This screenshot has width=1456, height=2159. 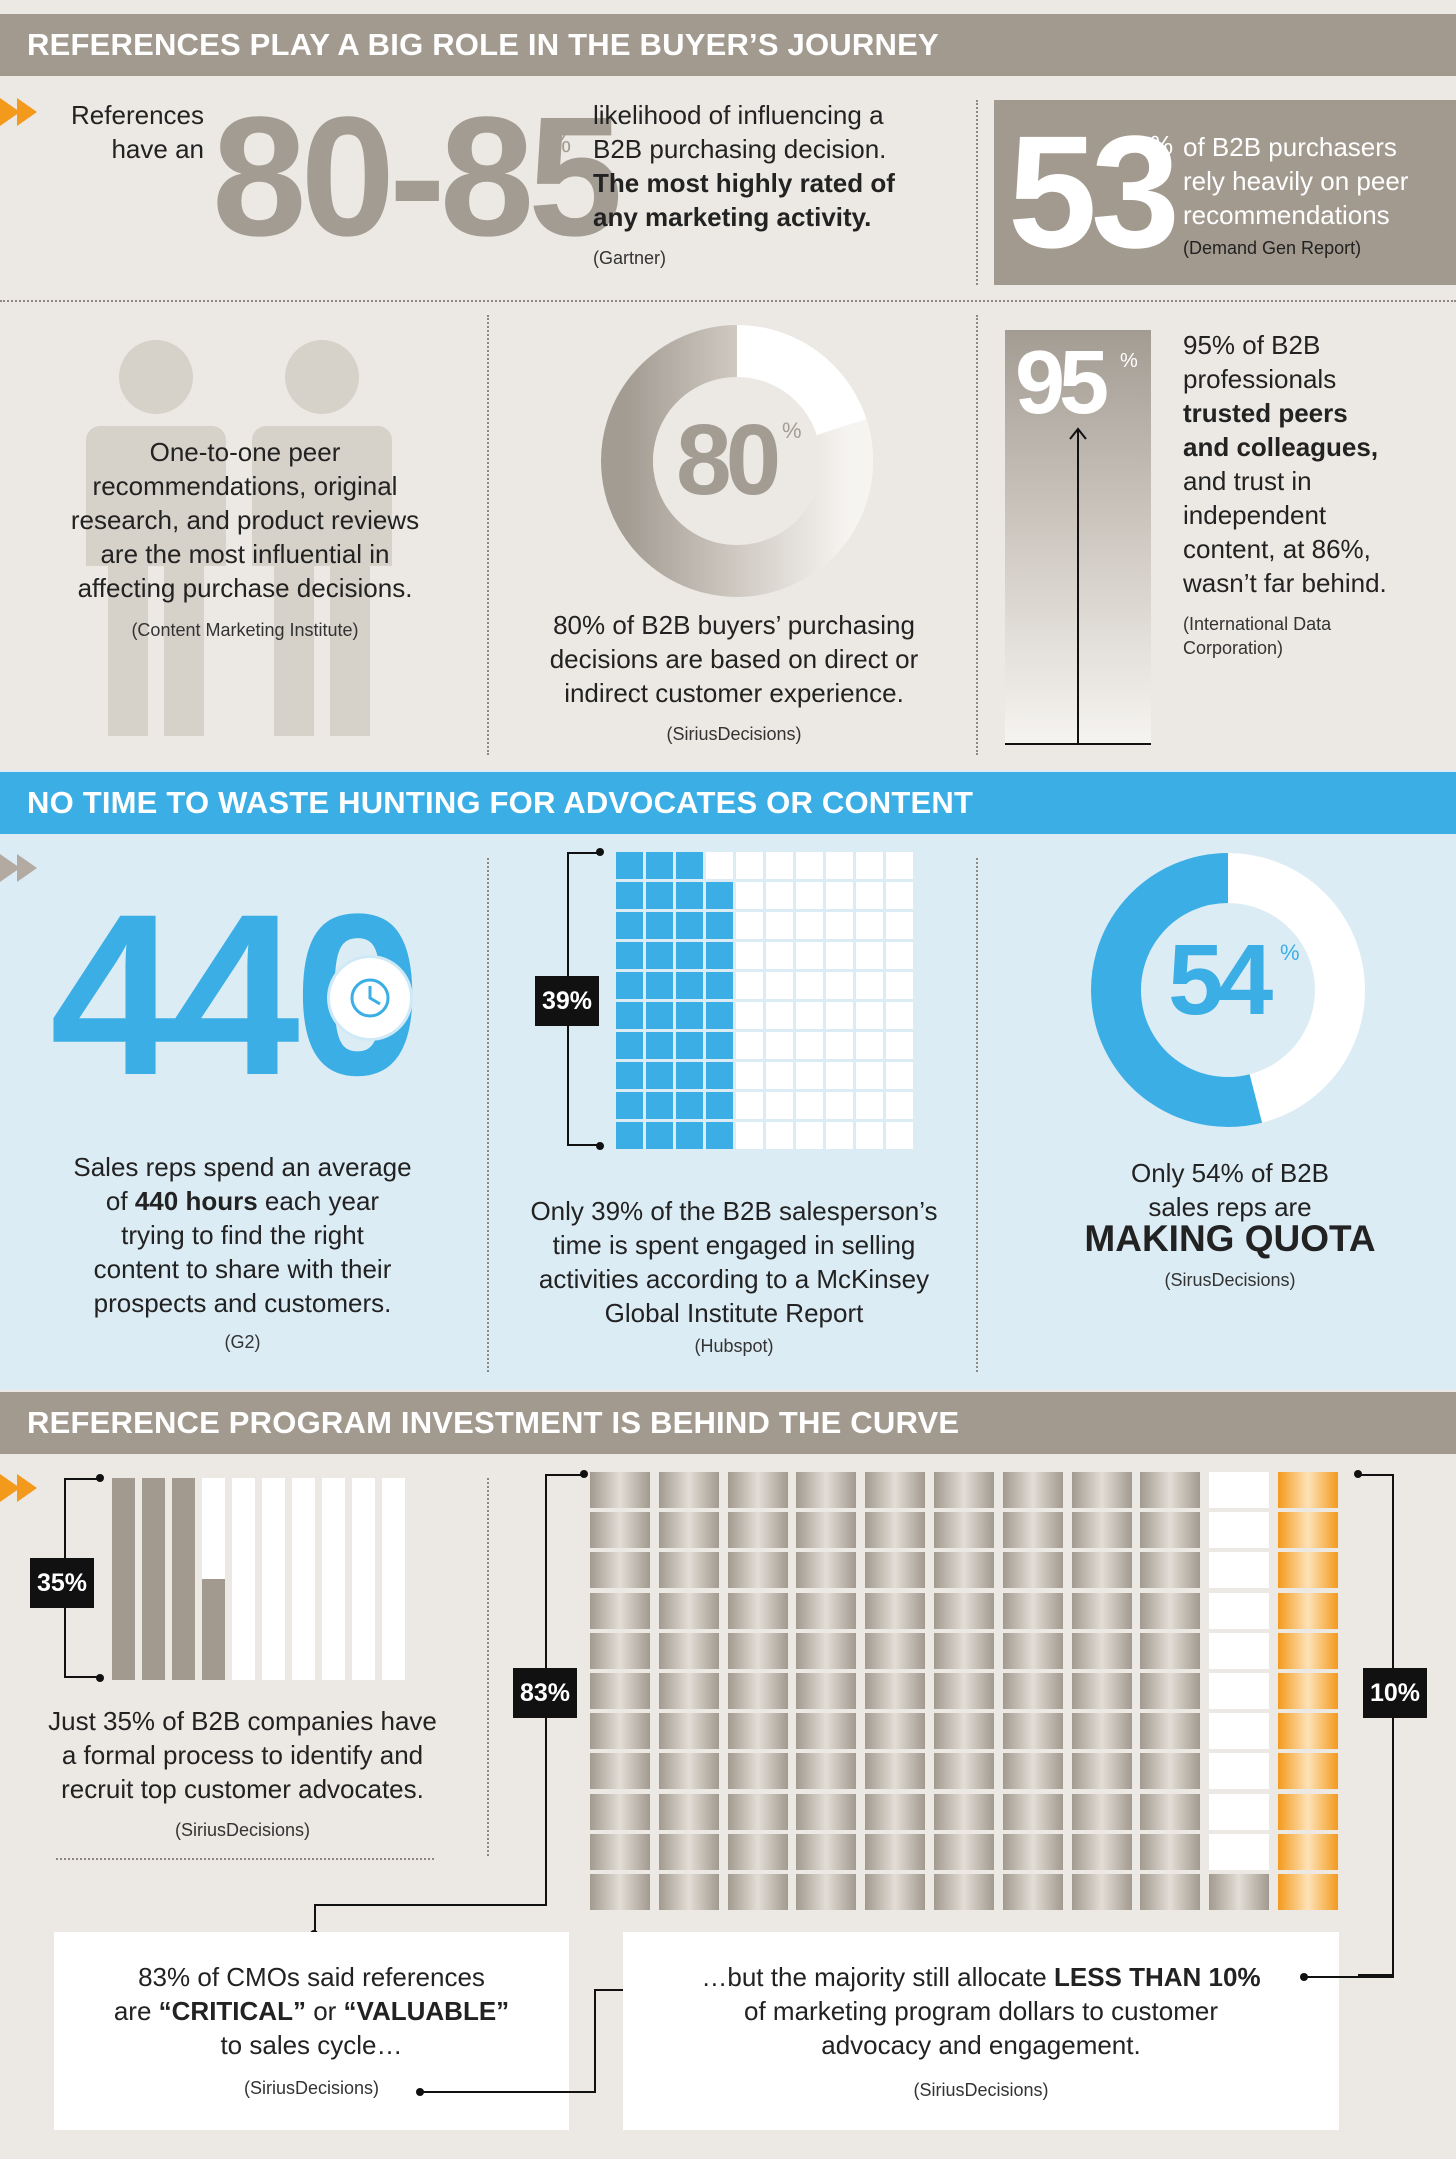 What do you see at coordinates (1078, 585) in the screenshot?
I see `up-arrow-icon` at bounding box center [1078, 585].